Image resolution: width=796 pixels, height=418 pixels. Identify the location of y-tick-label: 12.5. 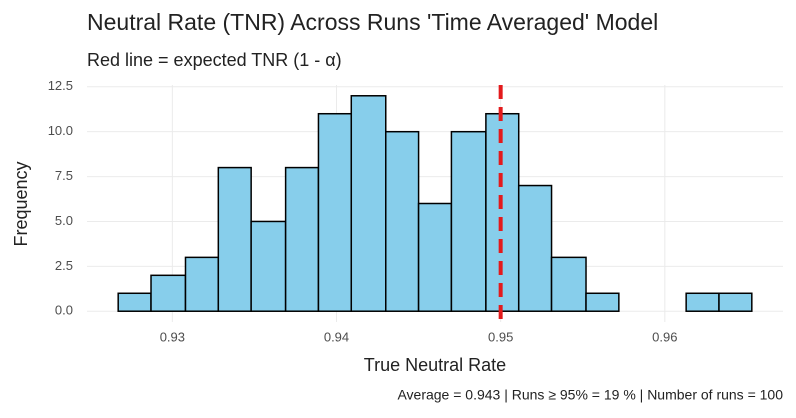
(60, 85).